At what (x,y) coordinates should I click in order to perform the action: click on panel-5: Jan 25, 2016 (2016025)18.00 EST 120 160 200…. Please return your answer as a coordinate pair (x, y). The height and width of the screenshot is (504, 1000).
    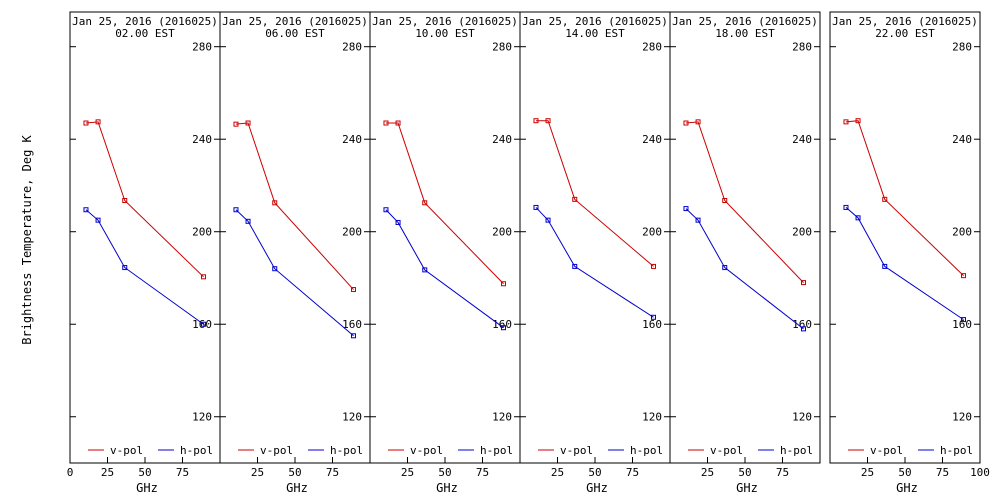
    Looking at the image, I should click on (745, 253).